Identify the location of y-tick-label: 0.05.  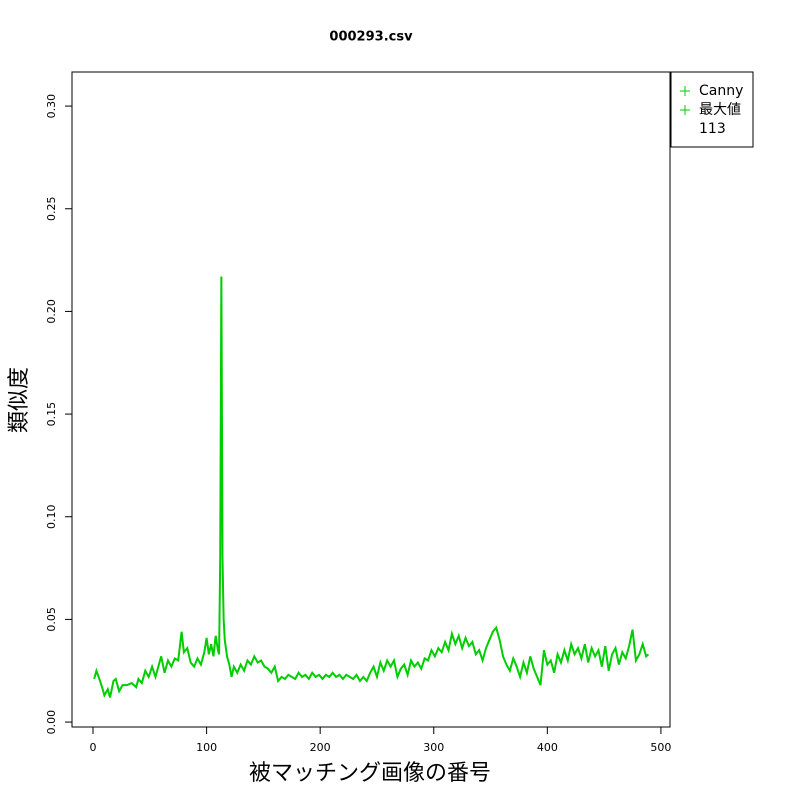
(51, 619).